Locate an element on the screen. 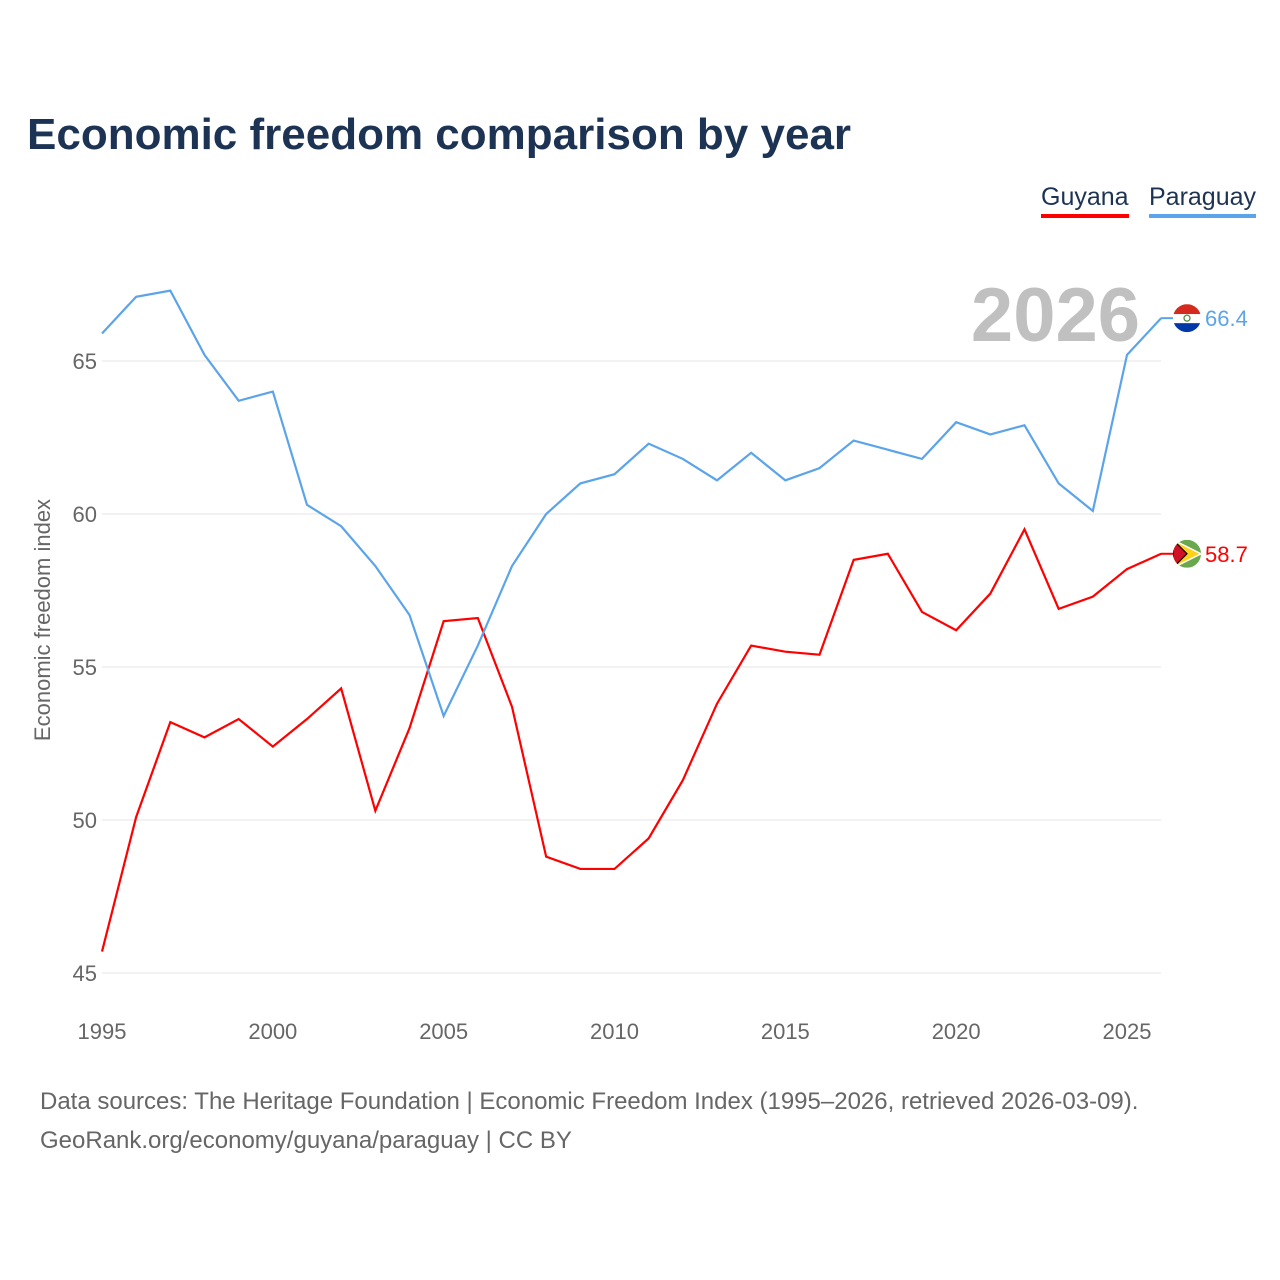  paraguay-flag-icon is located at coordinates (1187, 318).